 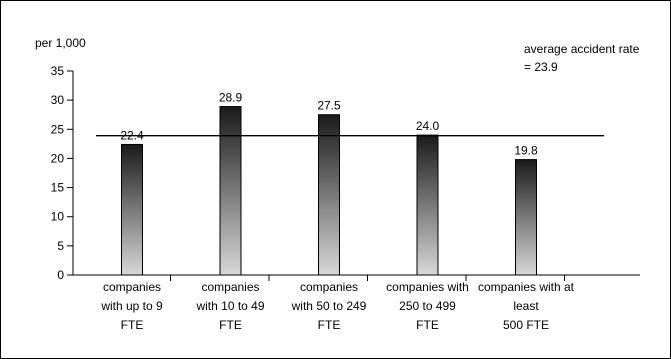 I want to click on x-tick-label: companies with at least 500 FTE, so click(x=526, y=306).